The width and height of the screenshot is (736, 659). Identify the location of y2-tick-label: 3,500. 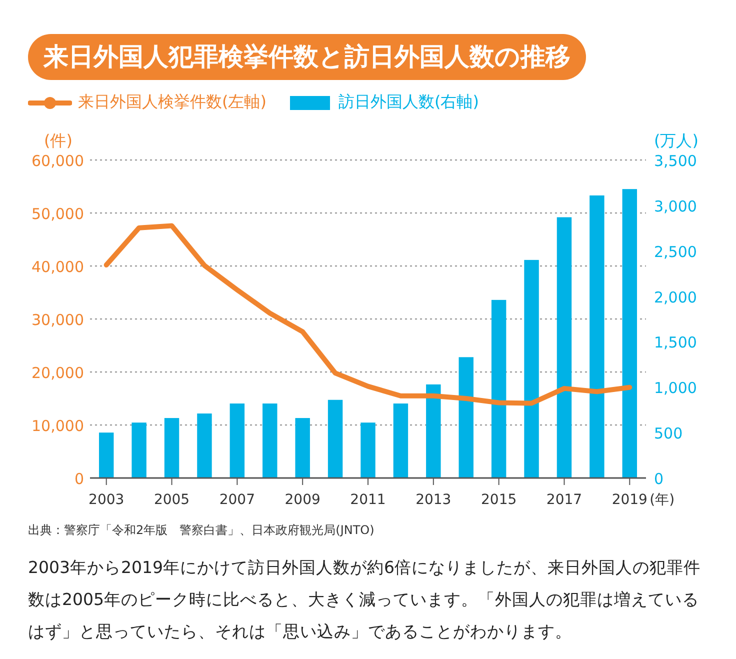
(675, 161).